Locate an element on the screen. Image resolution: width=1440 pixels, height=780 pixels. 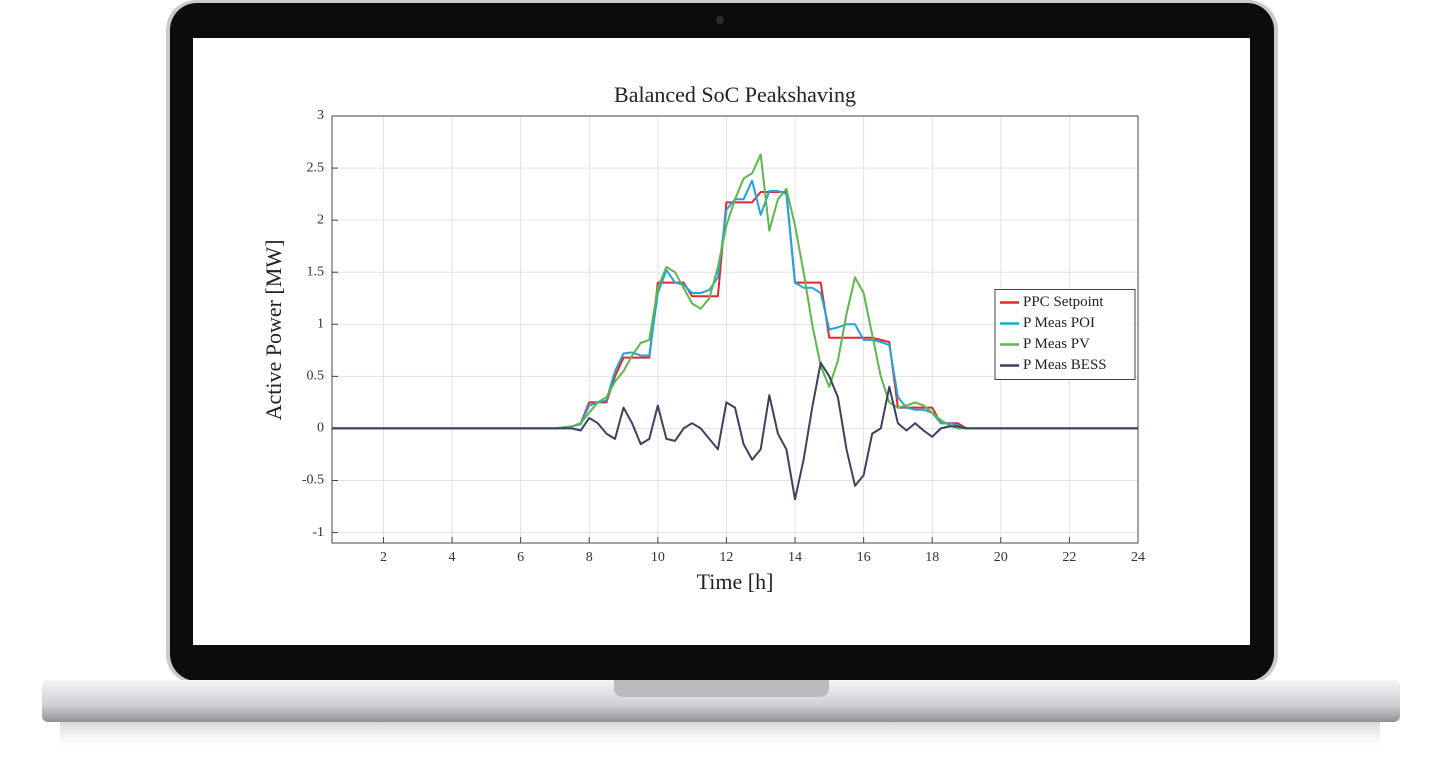
x-tick-label: 6 is located at coordinates (520, 557).